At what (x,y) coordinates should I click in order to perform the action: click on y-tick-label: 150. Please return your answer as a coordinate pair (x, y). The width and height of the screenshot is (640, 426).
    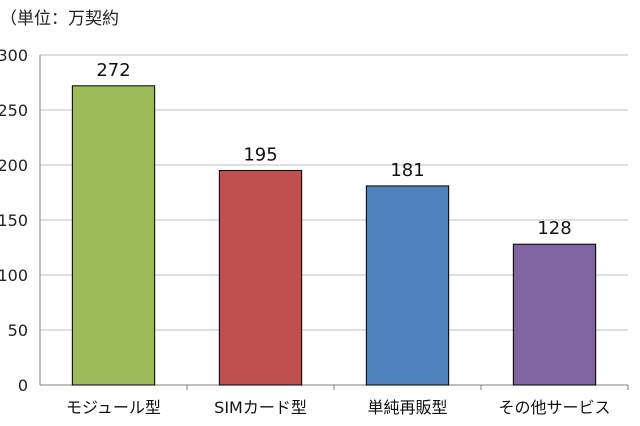
    Looking at the image, I should click on (14, 220).